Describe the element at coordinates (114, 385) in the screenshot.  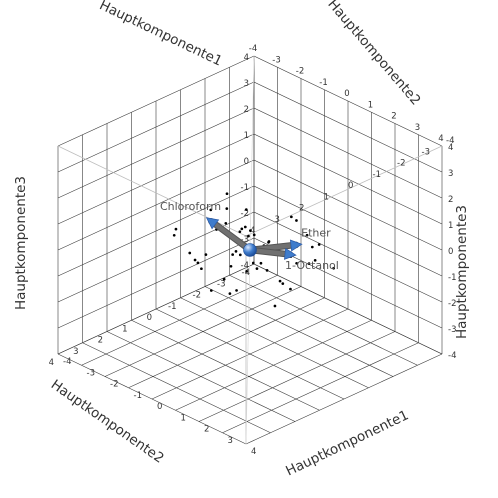
I see `tick-label-x-bottom: -2` at that location.